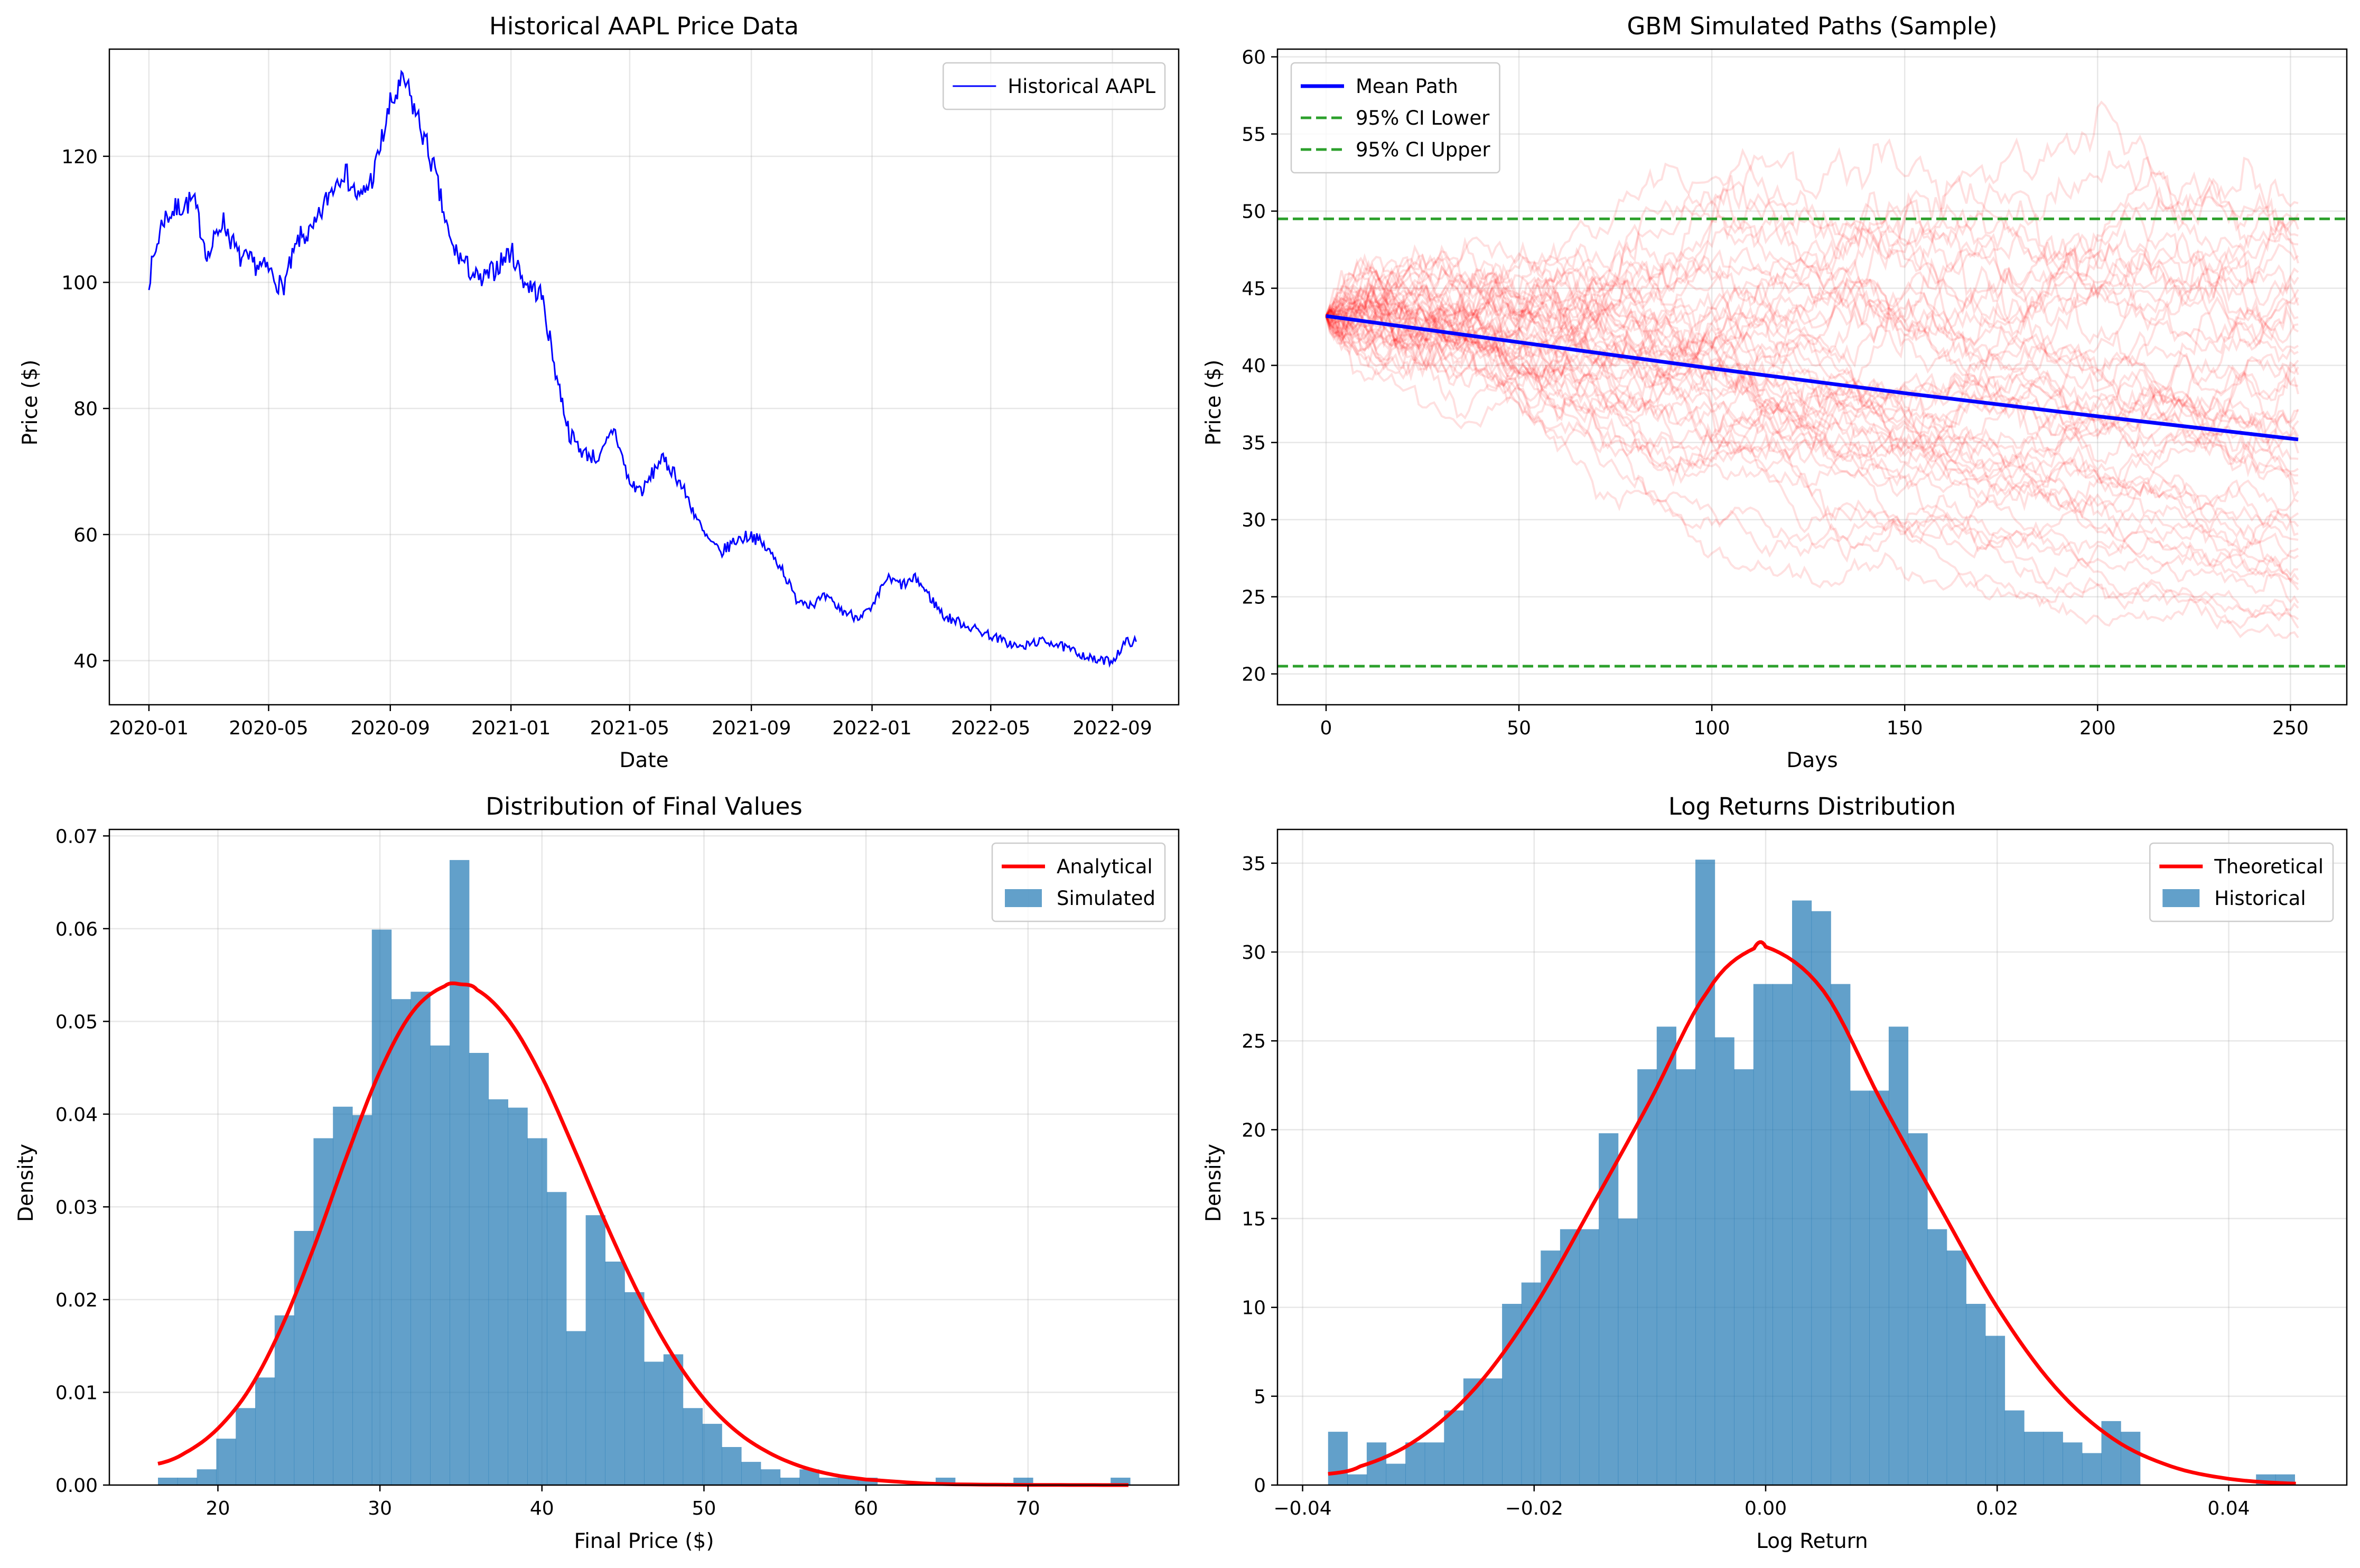 This screenshot has width=2360, height=1568. What do you see at coordinates (1423, 149) in the screenshot?
I see `legend-label: 95% CI Upper` at bounding box center [1423, 149].